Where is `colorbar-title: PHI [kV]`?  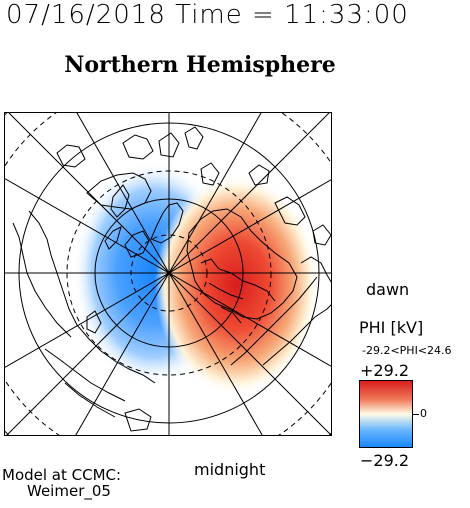
colorbar-title: PHI [kV] is located at coordinates (391, 327).